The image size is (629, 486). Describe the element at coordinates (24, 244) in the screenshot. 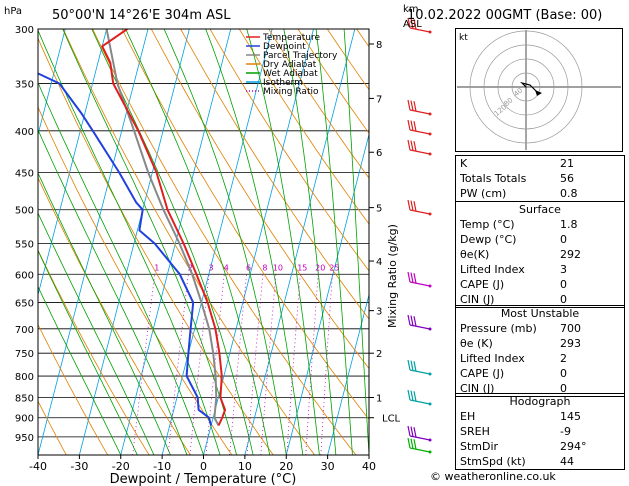

I see `pressure-tick-label: 550` at that location.